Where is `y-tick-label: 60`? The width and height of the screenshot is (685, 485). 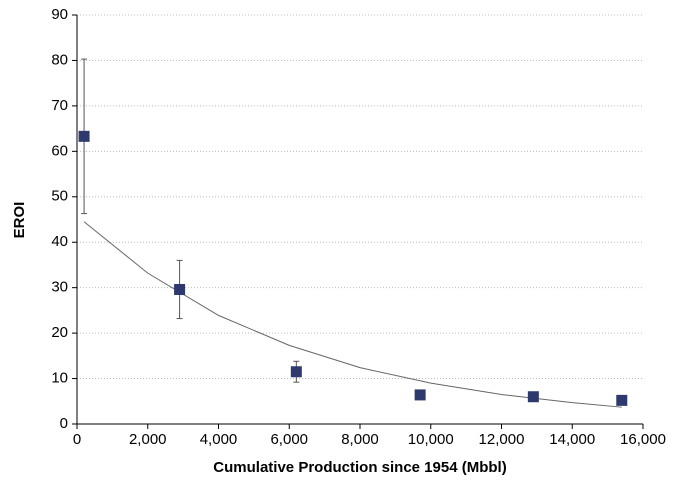
y-tick-label: 60 is located at coordinates (59, 150).